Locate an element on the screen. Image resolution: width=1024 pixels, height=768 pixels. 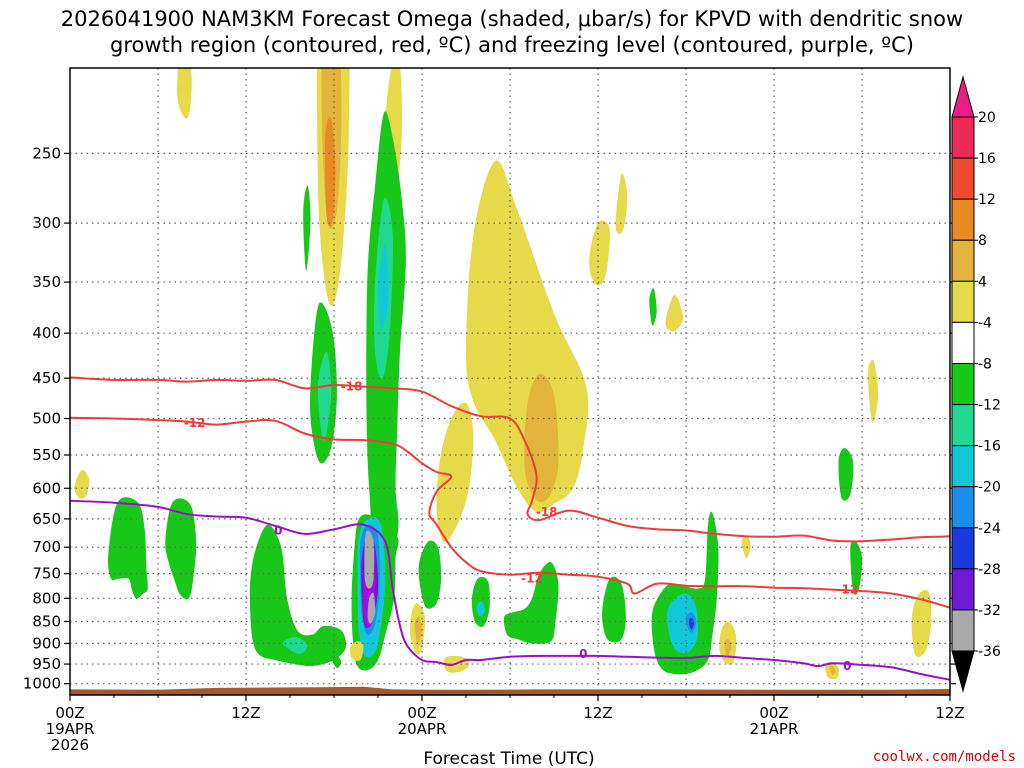
colorbar-label-10: -24 is located at coordinates (989, 529).